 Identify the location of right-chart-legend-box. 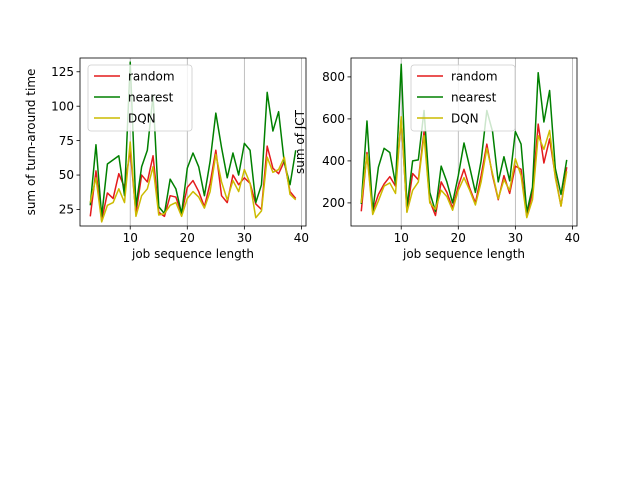
(463, 98).